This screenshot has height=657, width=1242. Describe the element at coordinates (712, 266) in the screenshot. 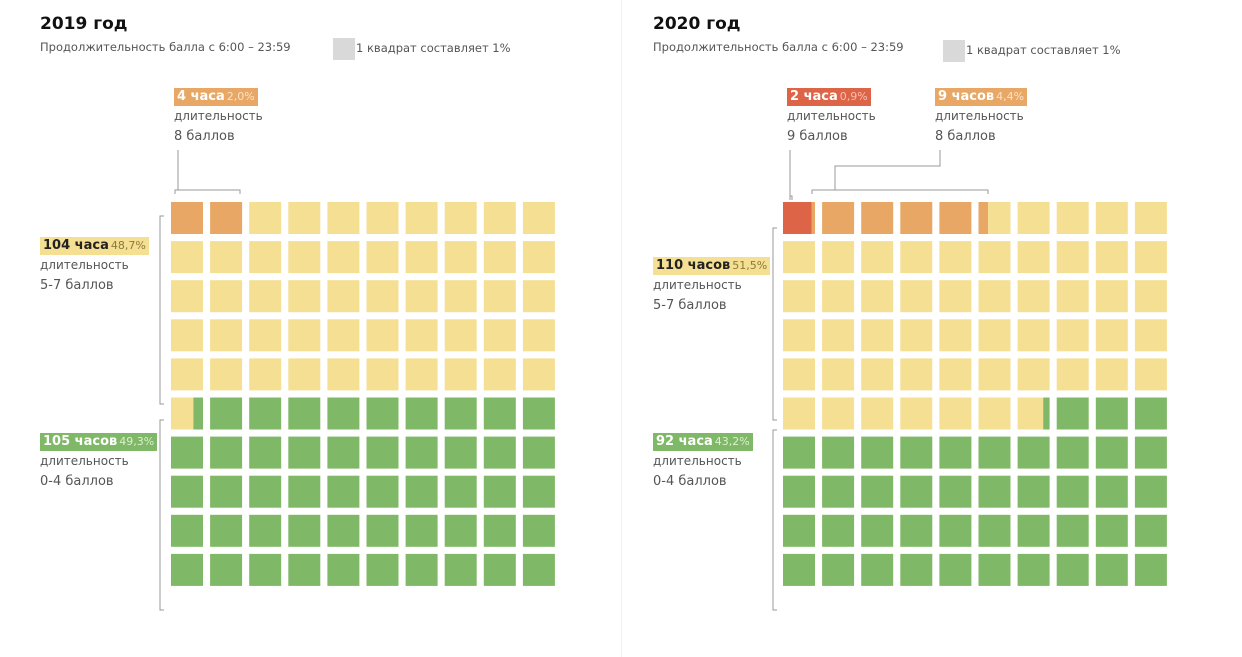

I see `value-tag: 110 часов 51,5%` at that location.